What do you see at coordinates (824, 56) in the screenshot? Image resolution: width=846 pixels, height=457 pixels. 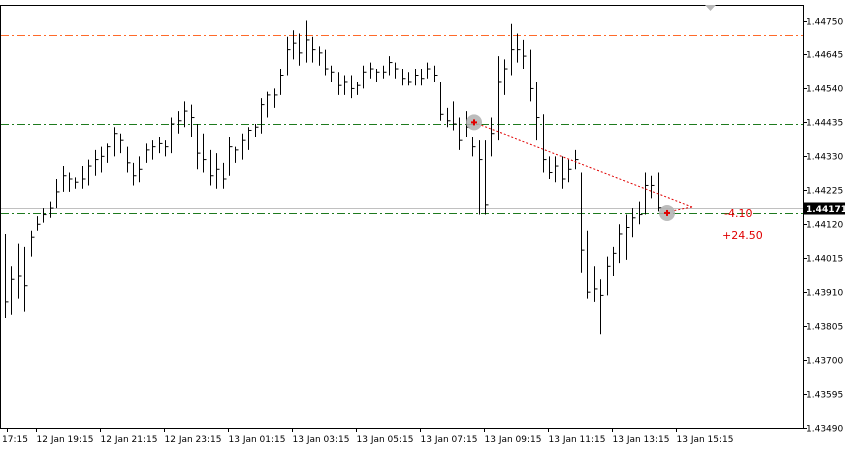 I see `y-axis-tick-label: 1.44645` at bounding box center [824, 56].